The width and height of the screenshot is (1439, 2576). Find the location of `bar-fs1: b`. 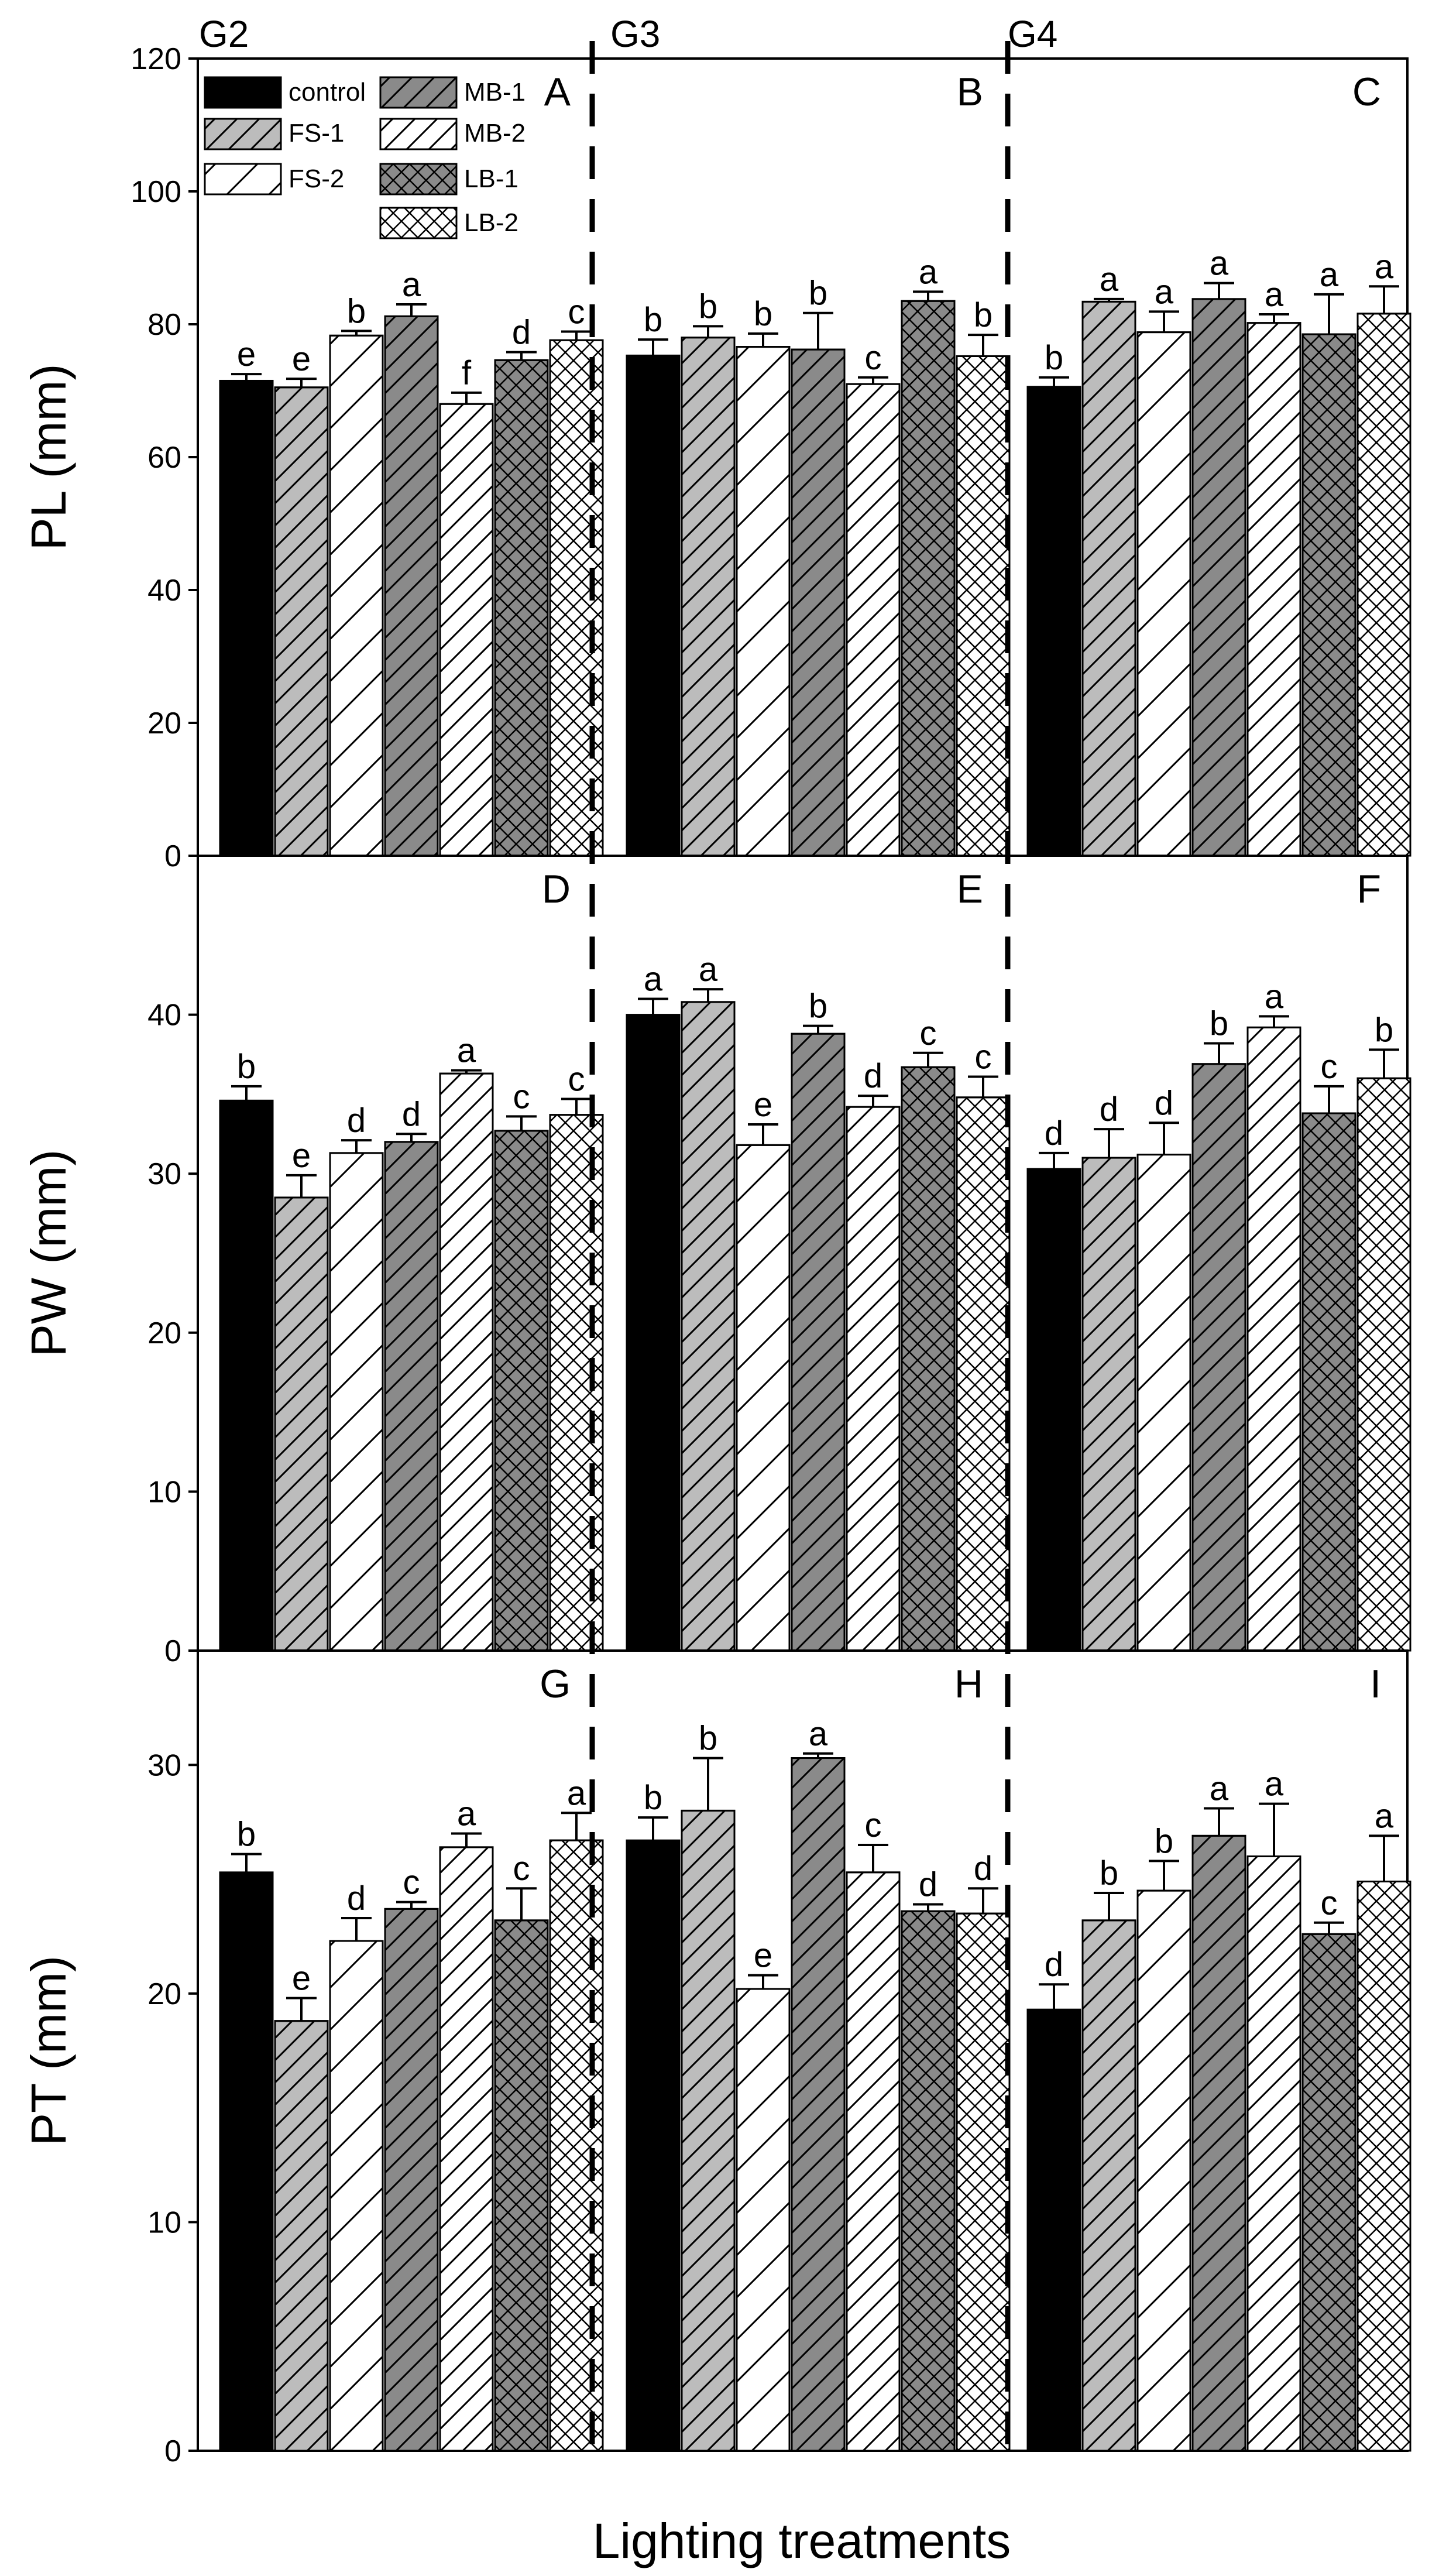

bar-fs1: b is located at coordinates (1108, 2153).